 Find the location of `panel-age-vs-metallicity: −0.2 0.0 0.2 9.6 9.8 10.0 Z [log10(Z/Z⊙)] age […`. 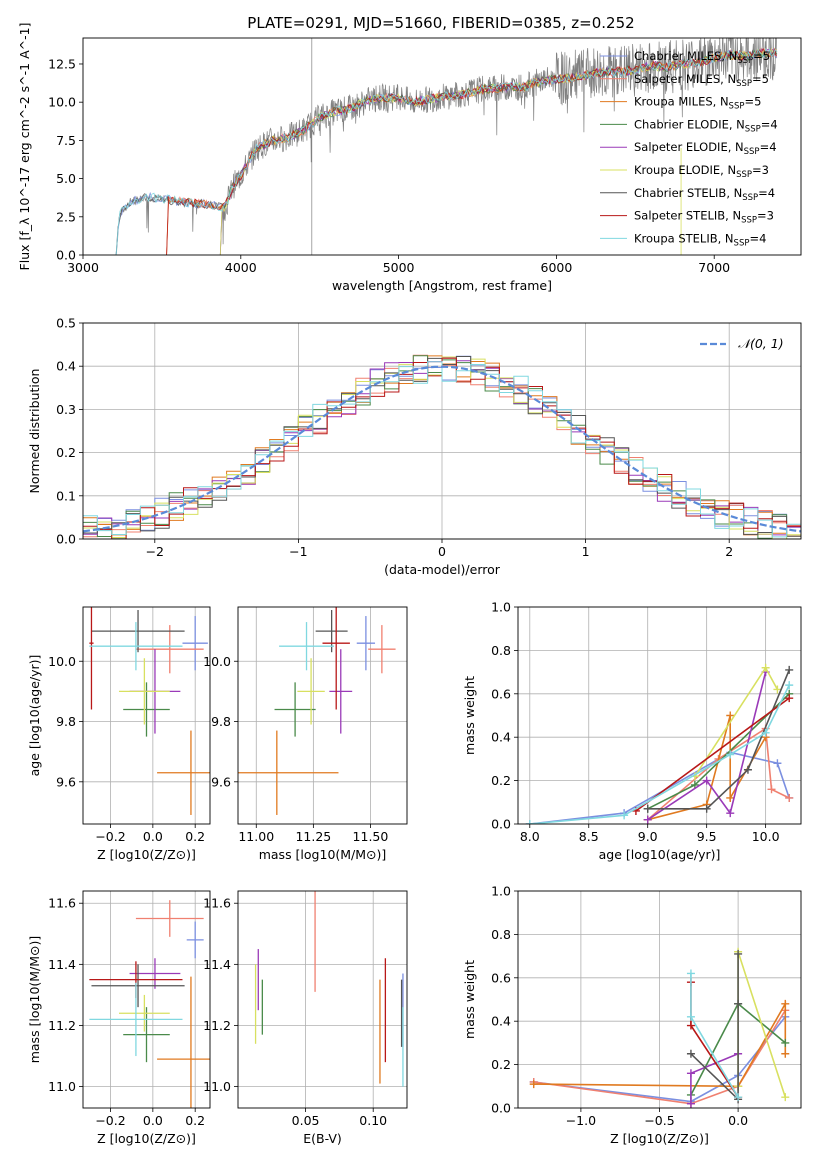

panel-age-vs-metallicity: −0.2 0.0 0.2 9.6 9.8 10.0 Z [log10(Z/Z⊙)] age [… is located at coordinates (119, 734).